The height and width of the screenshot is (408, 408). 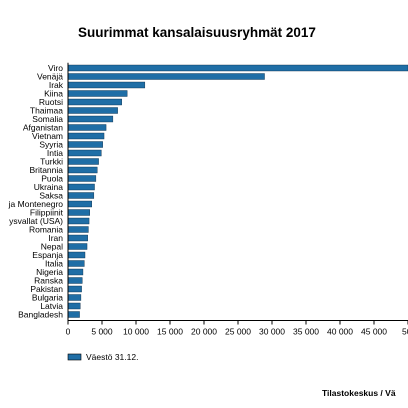 What do you see at coordinates (47, 213) in the screenshot?
I see `category-label: Filippiinit` at bounding box center [47, 213].